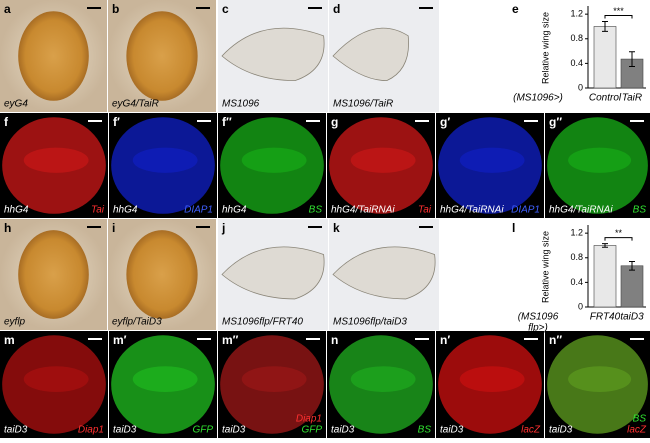 The width and height of the screenshot is (650, 443). Describe the element at coordinates (632, 317) in the screenshot. I see `x-tick-label: taiD3` at that location.